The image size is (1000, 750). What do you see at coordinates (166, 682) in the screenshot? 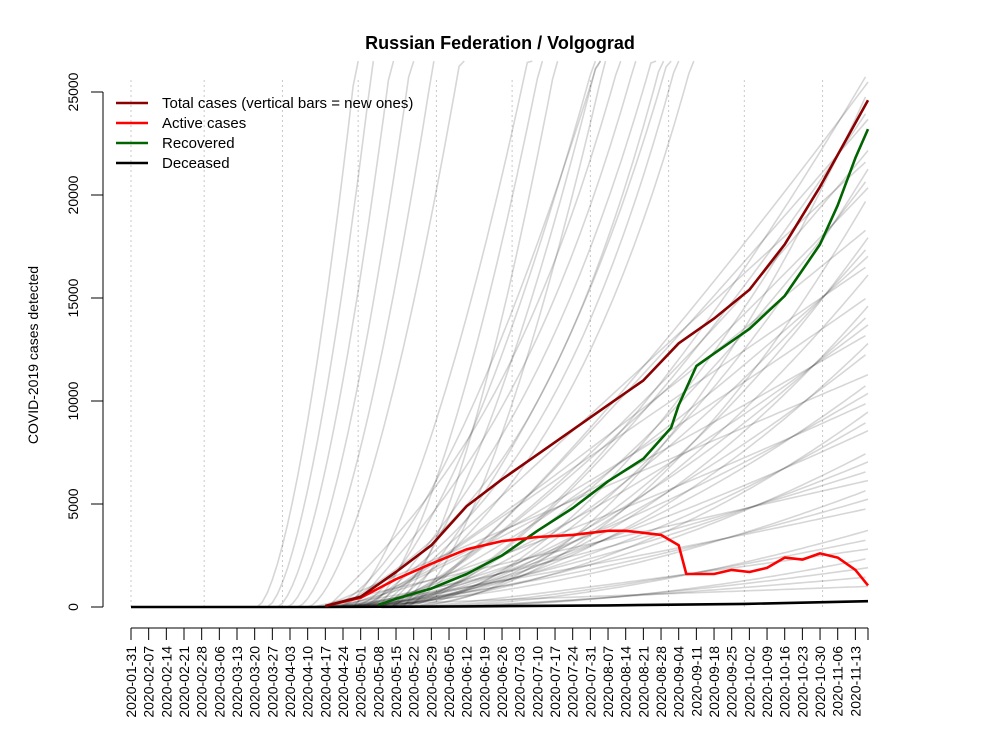
I see `x-tick-label: 2020-02-14` at bounding box center [166, 682].